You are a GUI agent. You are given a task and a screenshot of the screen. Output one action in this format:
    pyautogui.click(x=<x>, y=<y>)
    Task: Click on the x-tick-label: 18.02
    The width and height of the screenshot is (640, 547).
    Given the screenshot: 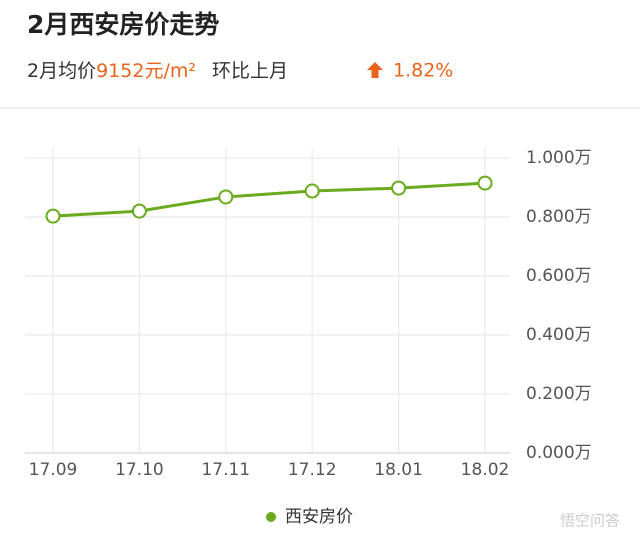 What is the action you would take?
    pyautogui.click(x=485, y=470)
    